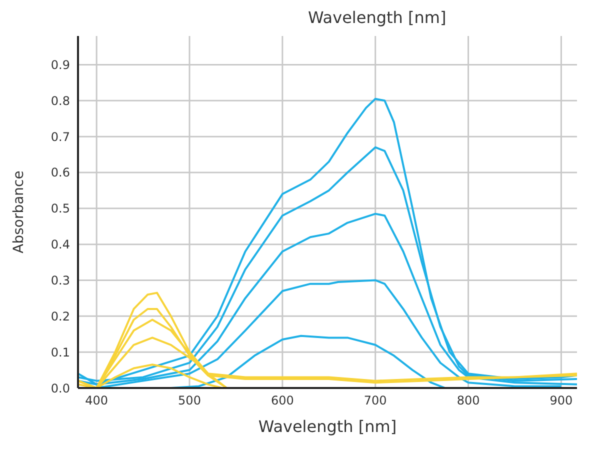 The image size is (593, 450). Describe the element at coordinates (96, 401) in the screenshot. I see `x-tick-label: 400` at that location.